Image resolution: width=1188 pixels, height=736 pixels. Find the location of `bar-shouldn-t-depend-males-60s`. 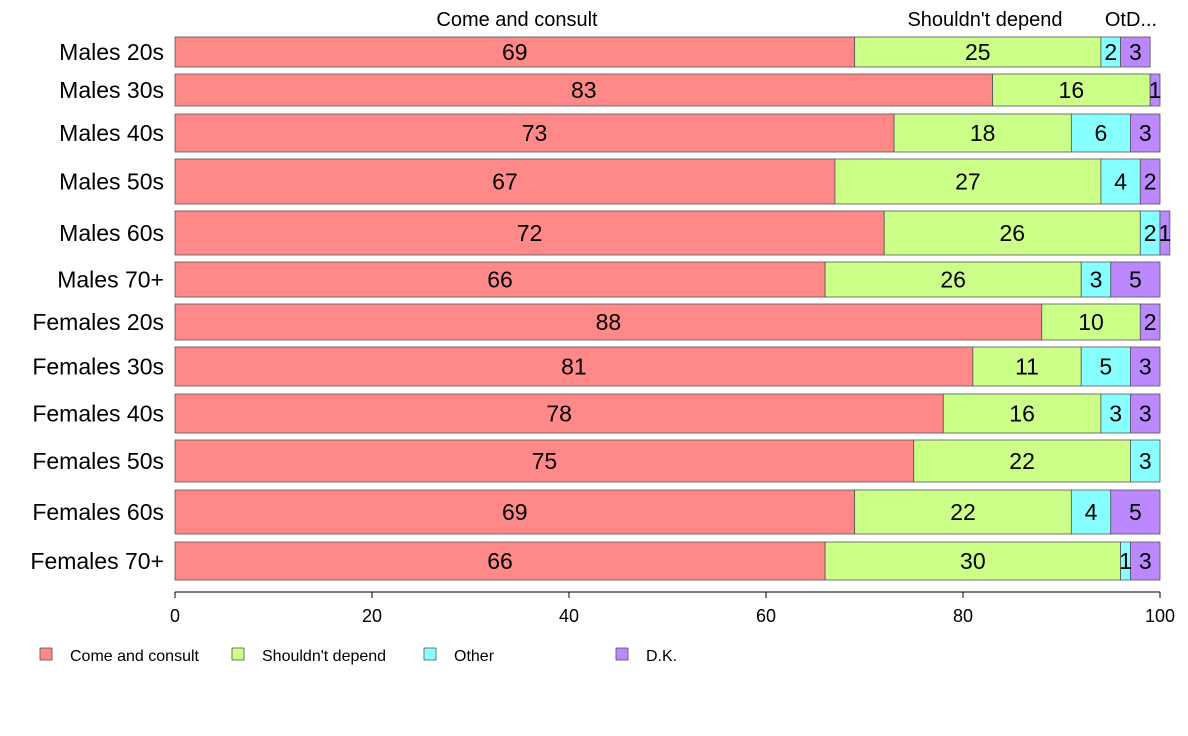

bar-shouldn-t-depend-males-60s is located at coordinates (1012, 233).